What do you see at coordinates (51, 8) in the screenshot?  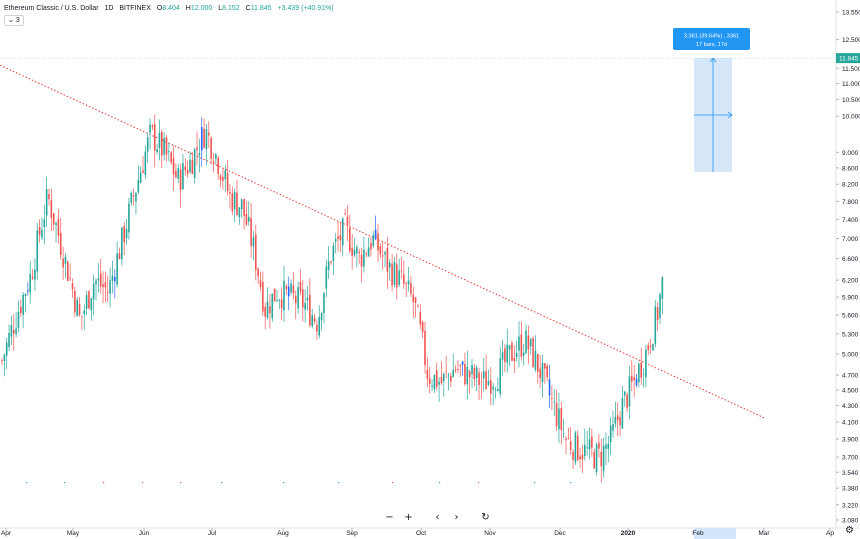 I see `symbol-name: Ethereum Classic / U.S. Dollar` at bounding box center [51, 8].